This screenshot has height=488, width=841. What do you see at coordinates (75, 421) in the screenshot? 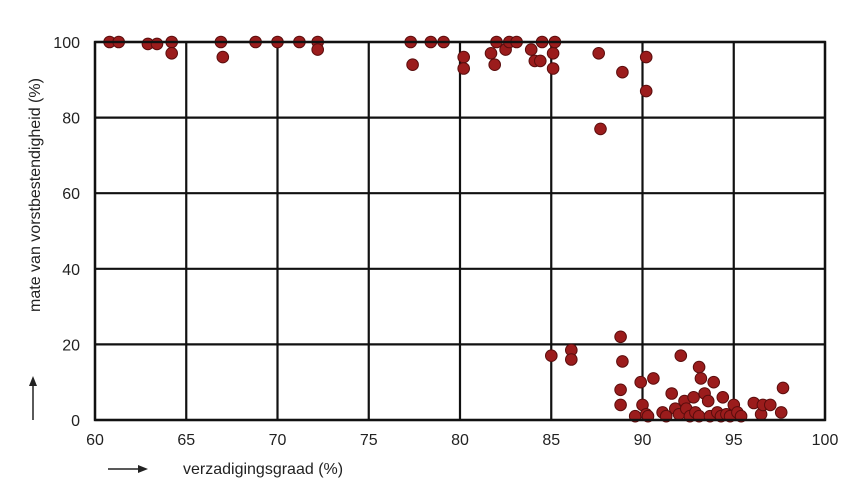
I see `y-tick-label: 0` at bounding box center [75, 421].